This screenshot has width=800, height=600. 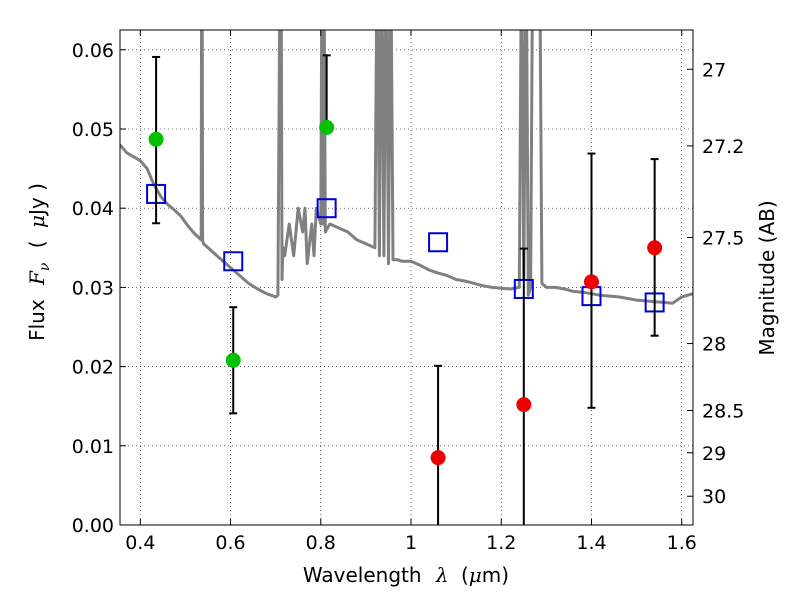 What do you see at coordinates (93, 368) in the screenshot?
I see `y-tick-label: 0.02` at bounding box center [93, 368].